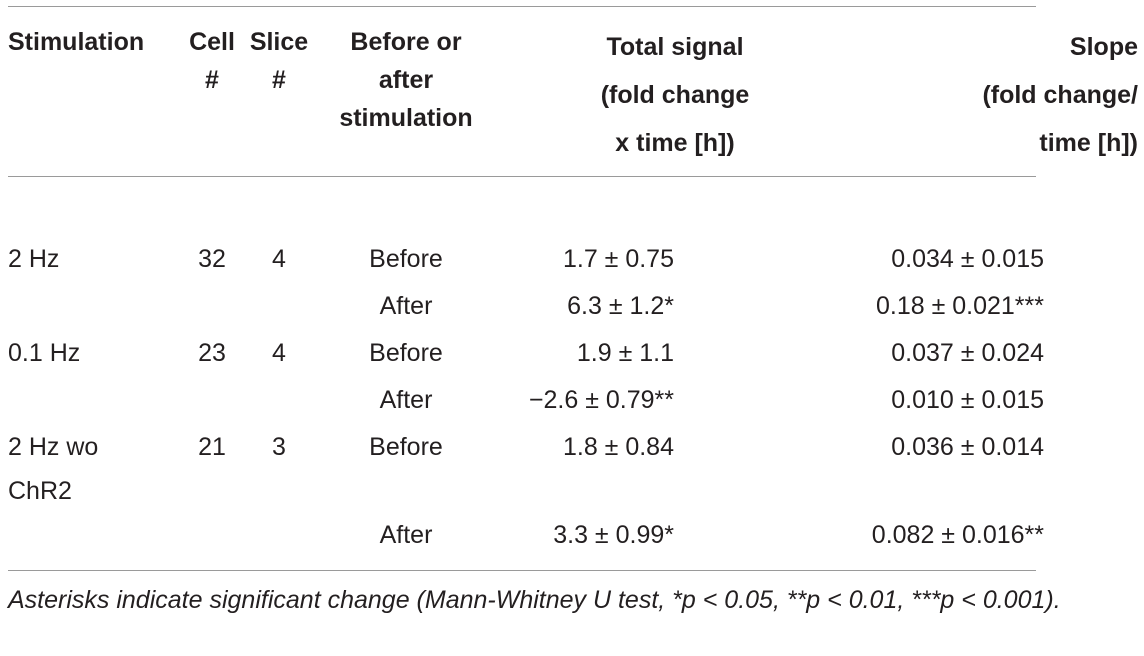  I want to click on cell-stimulation: ChR2, so click(40, 491).